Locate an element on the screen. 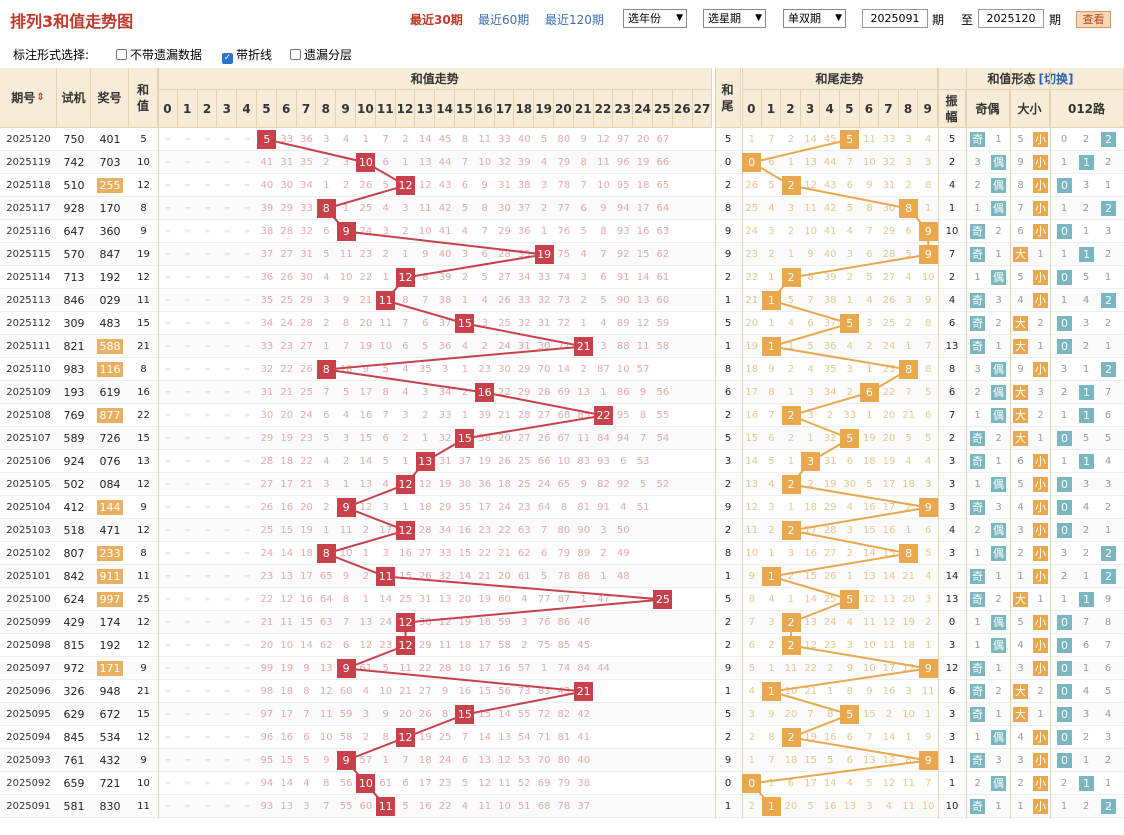 The height and width of the screenshot is (835, 1124). route-header: 012路 is located at coordinates (1087, 109).